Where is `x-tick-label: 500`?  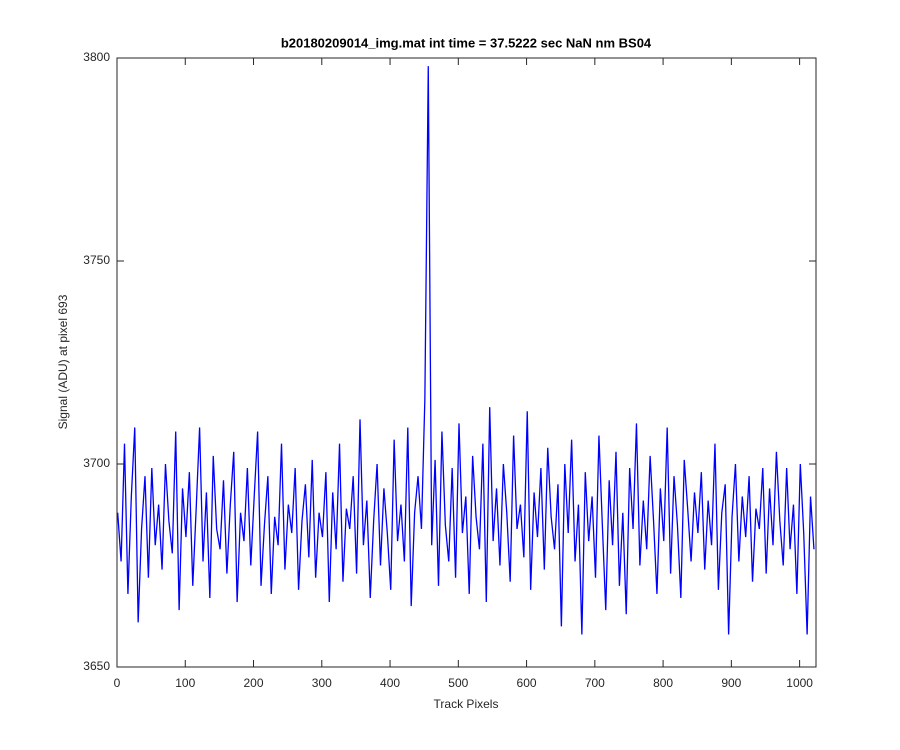
x-tick-label: 500 is located at coordinates (458, 683).